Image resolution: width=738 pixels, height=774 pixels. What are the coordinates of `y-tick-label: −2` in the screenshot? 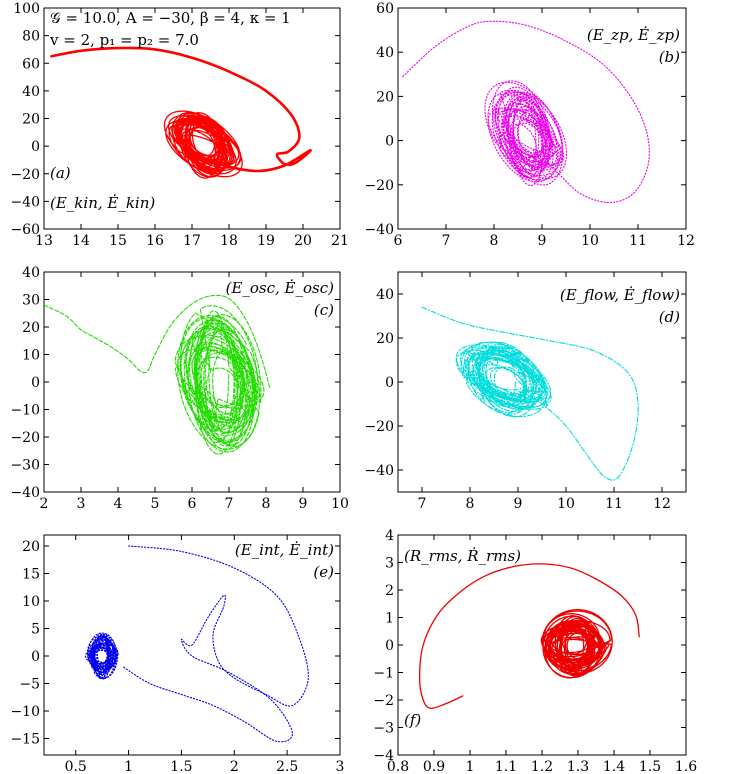 It's located at (383, 701).